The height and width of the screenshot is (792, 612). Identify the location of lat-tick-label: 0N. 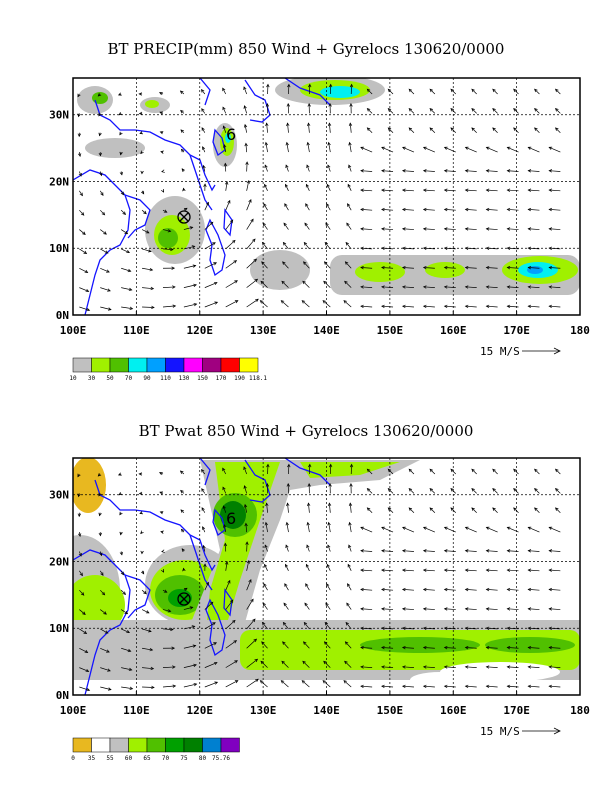
(62, 315).